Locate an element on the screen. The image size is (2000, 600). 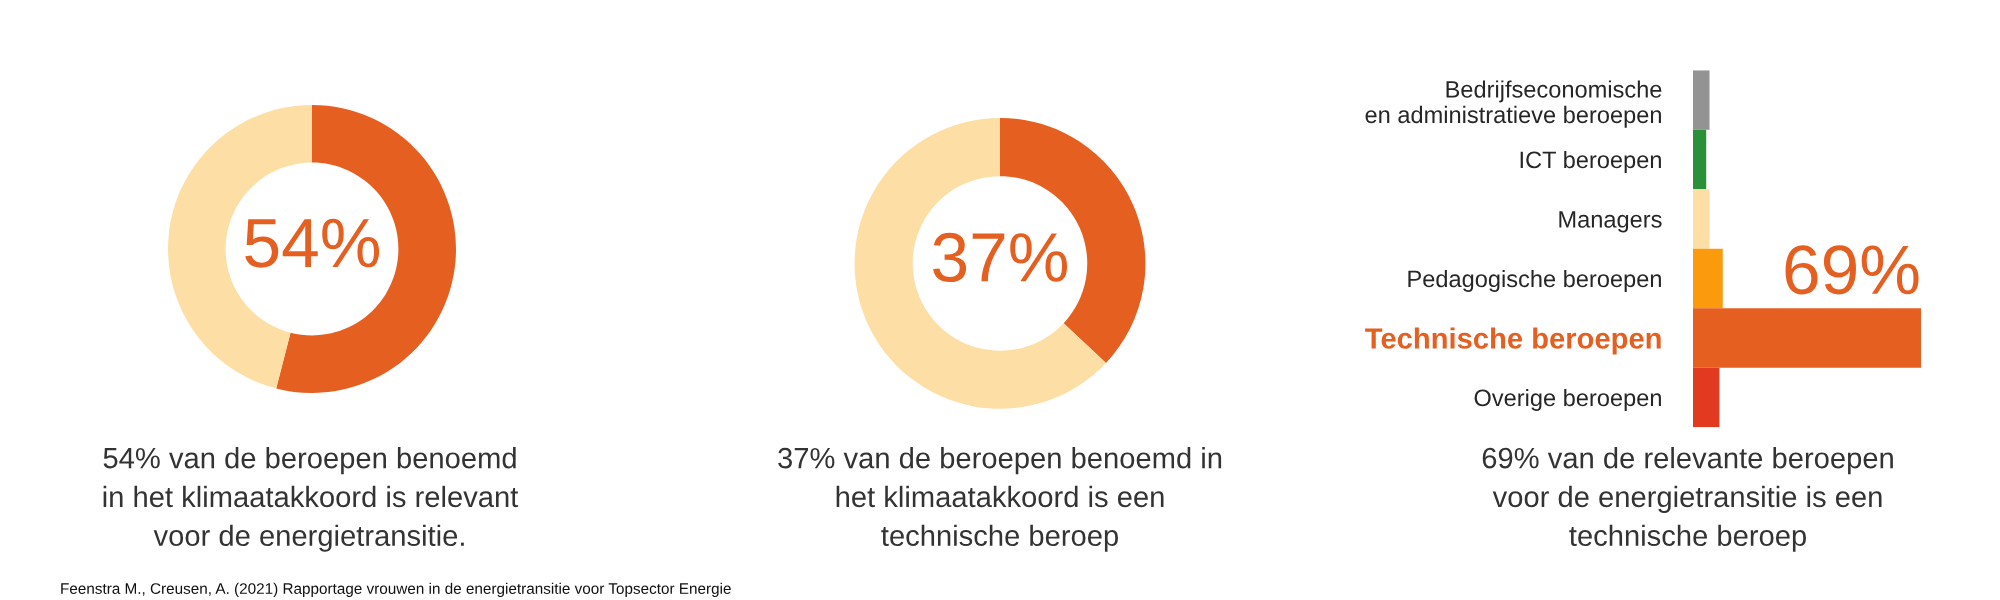
text: 37% van de beroepen benoemd in het klimaatakkoord is een technische beroep is located at coordinates (1000, 499).